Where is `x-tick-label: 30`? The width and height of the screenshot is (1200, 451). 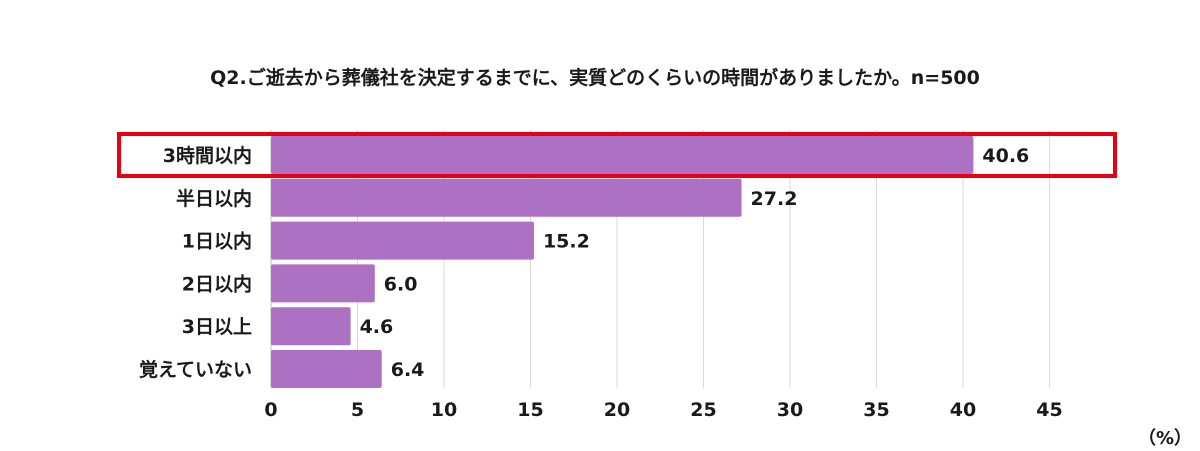 x-tick-label: 30 is located at coordinates (790, 410).